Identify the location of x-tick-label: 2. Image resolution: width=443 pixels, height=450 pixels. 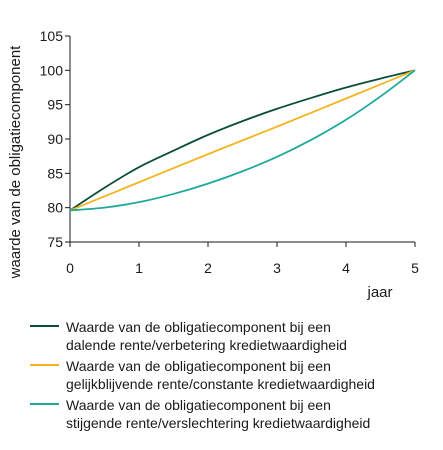
(208, 268).